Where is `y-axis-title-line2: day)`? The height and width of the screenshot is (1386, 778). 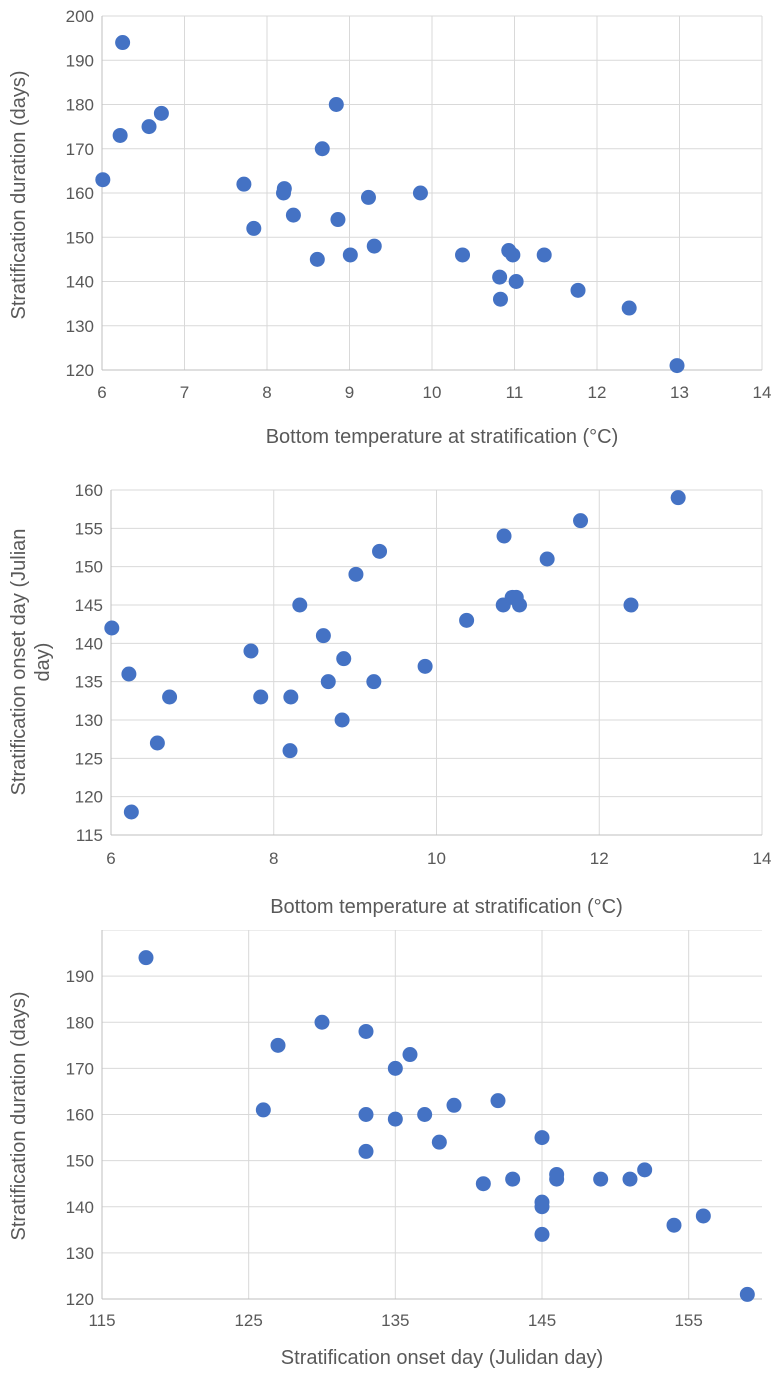 y-axis-title-line2: day) is located at coordinates (43, 662).